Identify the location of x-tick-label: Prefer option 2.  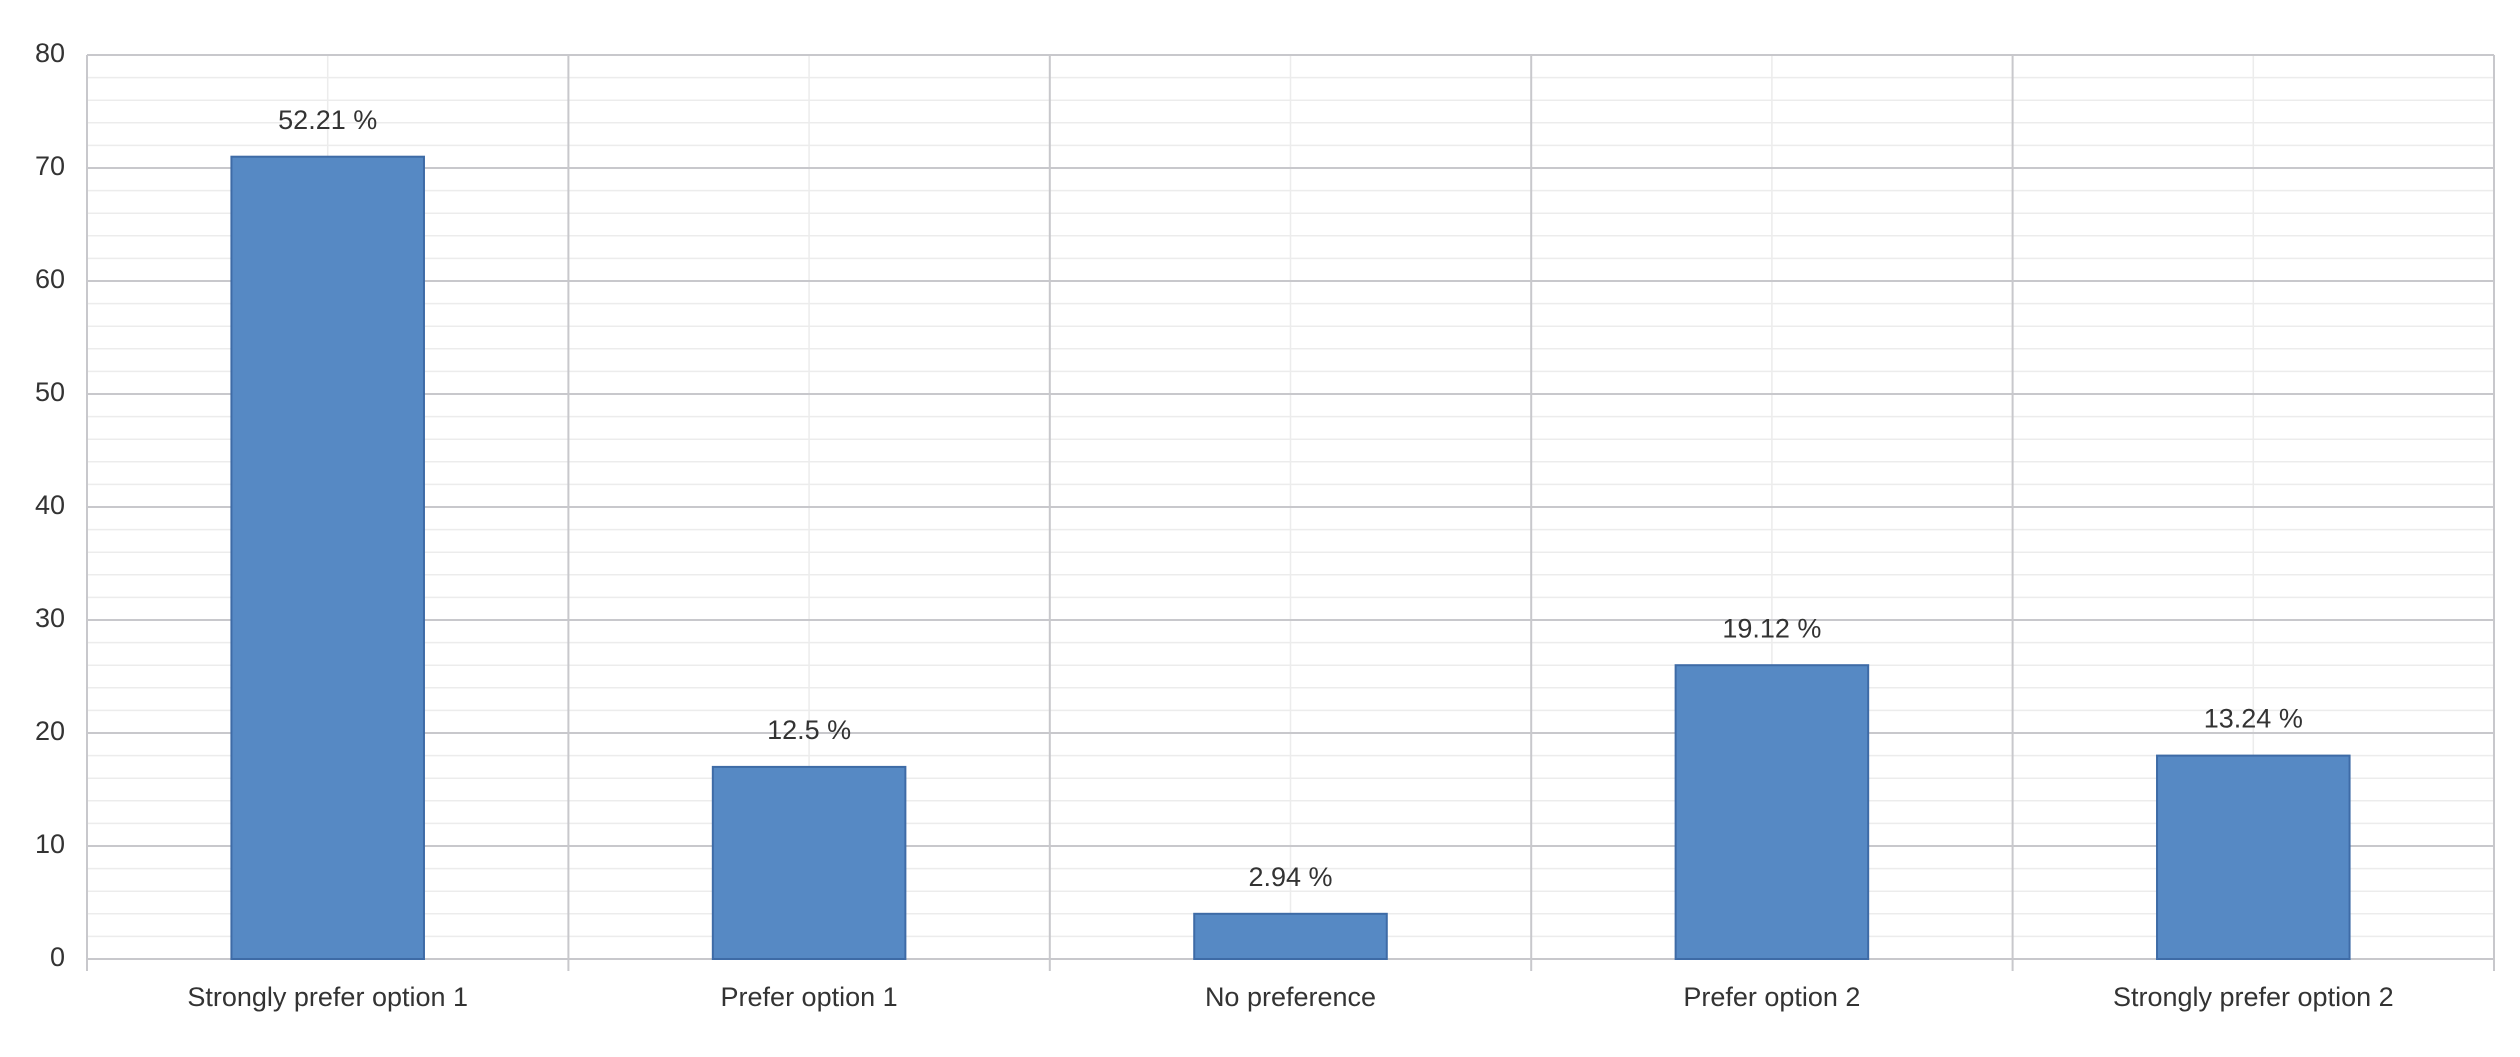
(1771, 997).